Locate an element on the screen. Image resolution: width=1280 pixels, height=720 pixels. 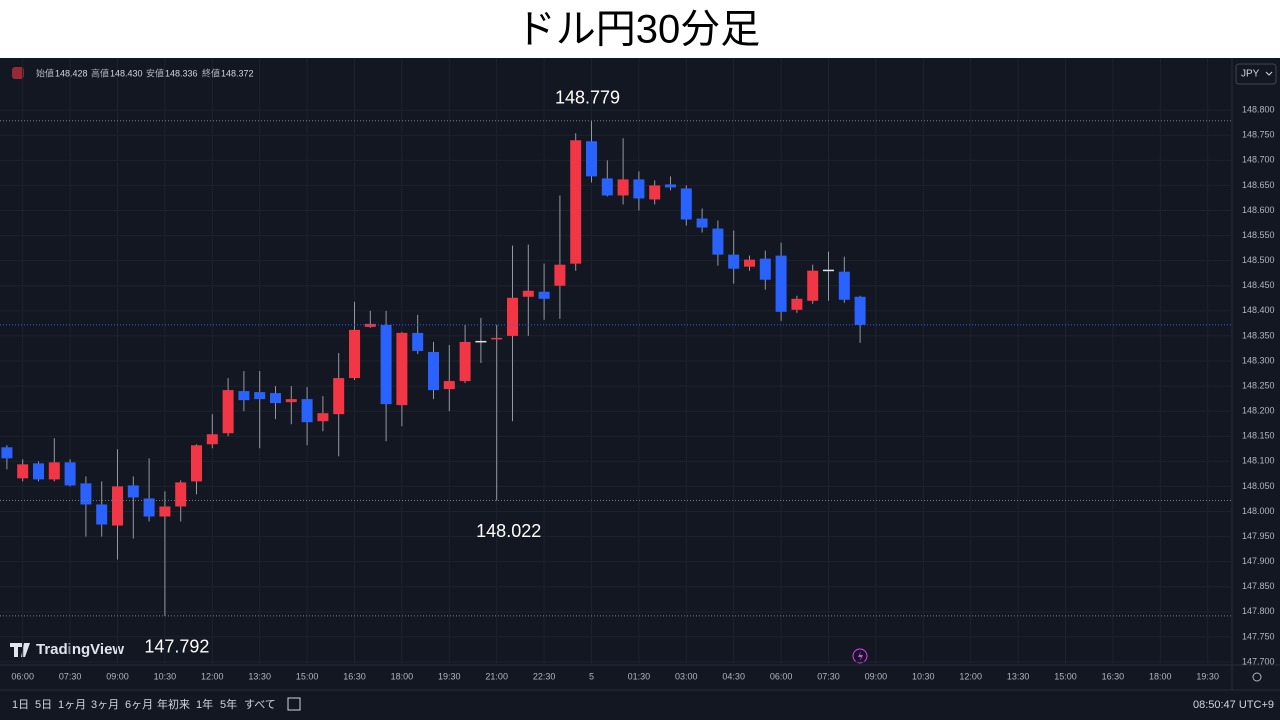
range-button: 3ヶ月 is located at coordinates (105, 705).